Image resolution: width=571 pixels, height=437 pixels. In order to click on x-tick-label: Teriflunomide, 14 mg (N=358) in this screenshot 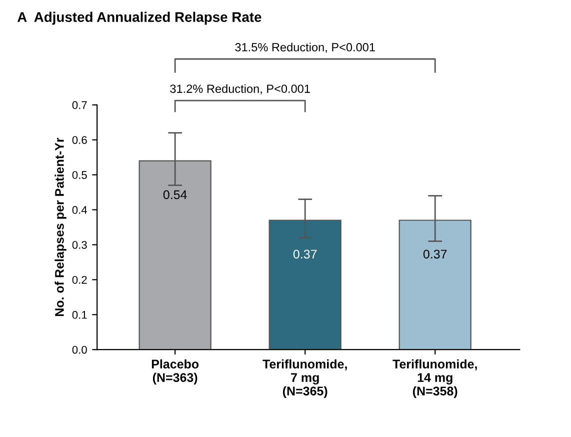, I will do `click(434, 378)`.